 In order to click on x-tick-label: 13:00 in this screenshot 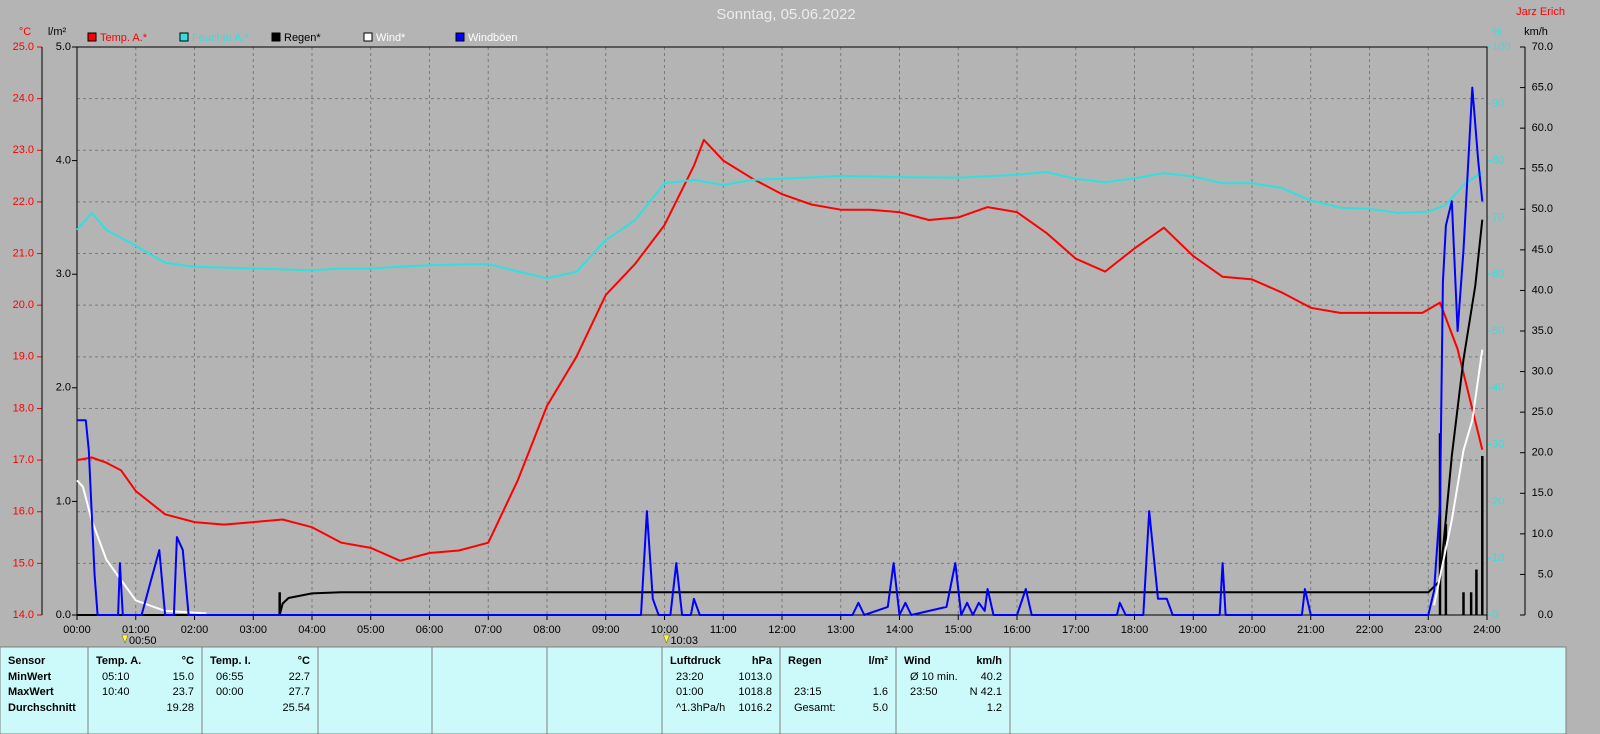, I will do `click(841, 630)`.